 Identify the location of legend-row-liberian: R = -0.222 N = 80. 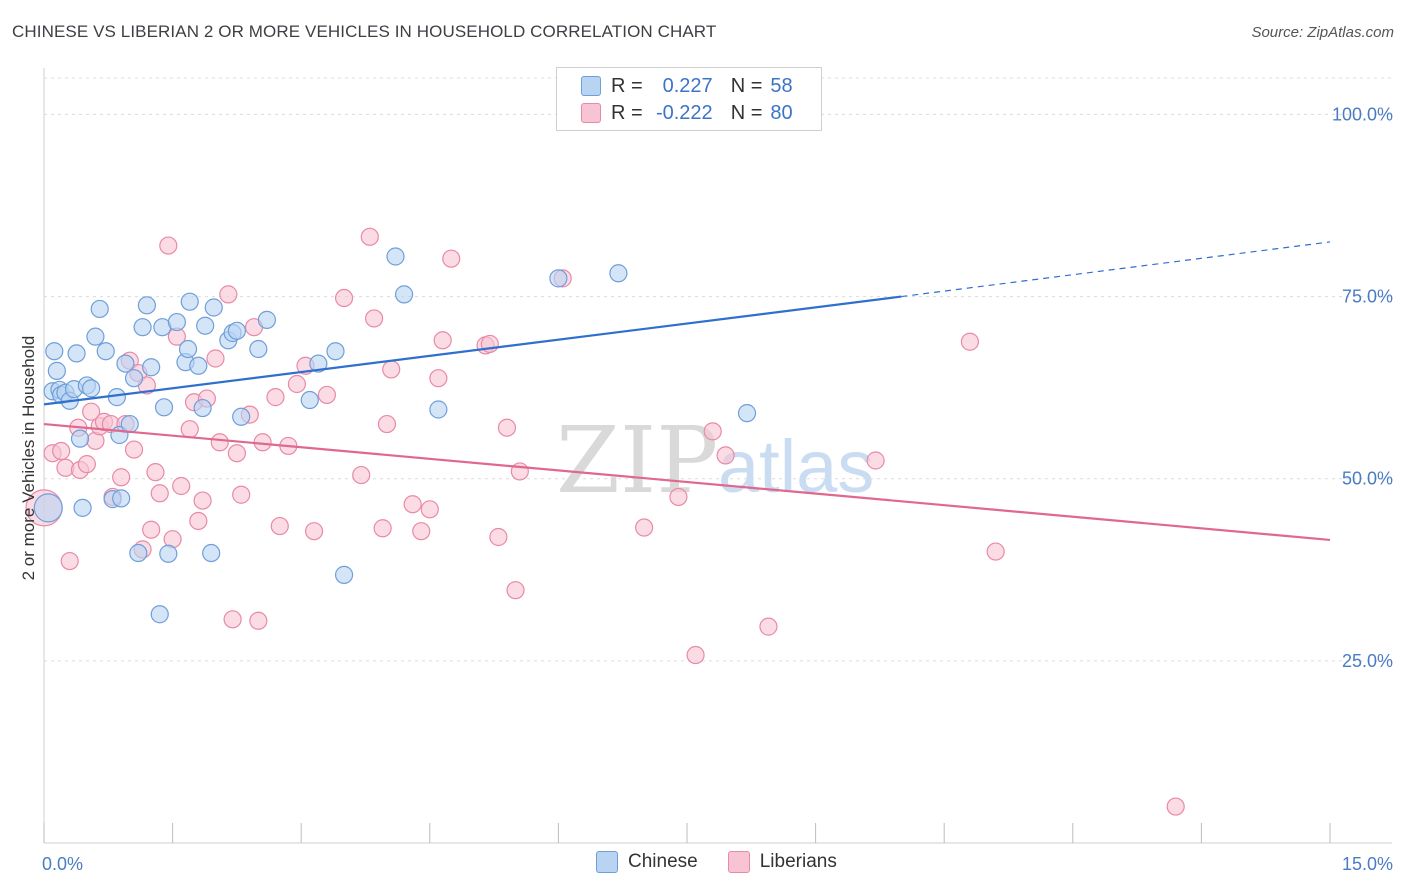
(687, 113).